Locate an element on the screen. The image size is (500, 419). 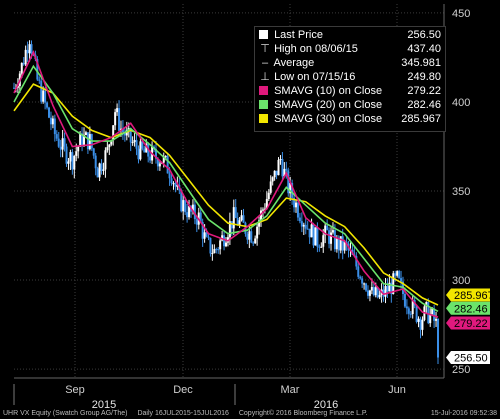
y-tick-label: 400 is located at coordinates (461, 103).